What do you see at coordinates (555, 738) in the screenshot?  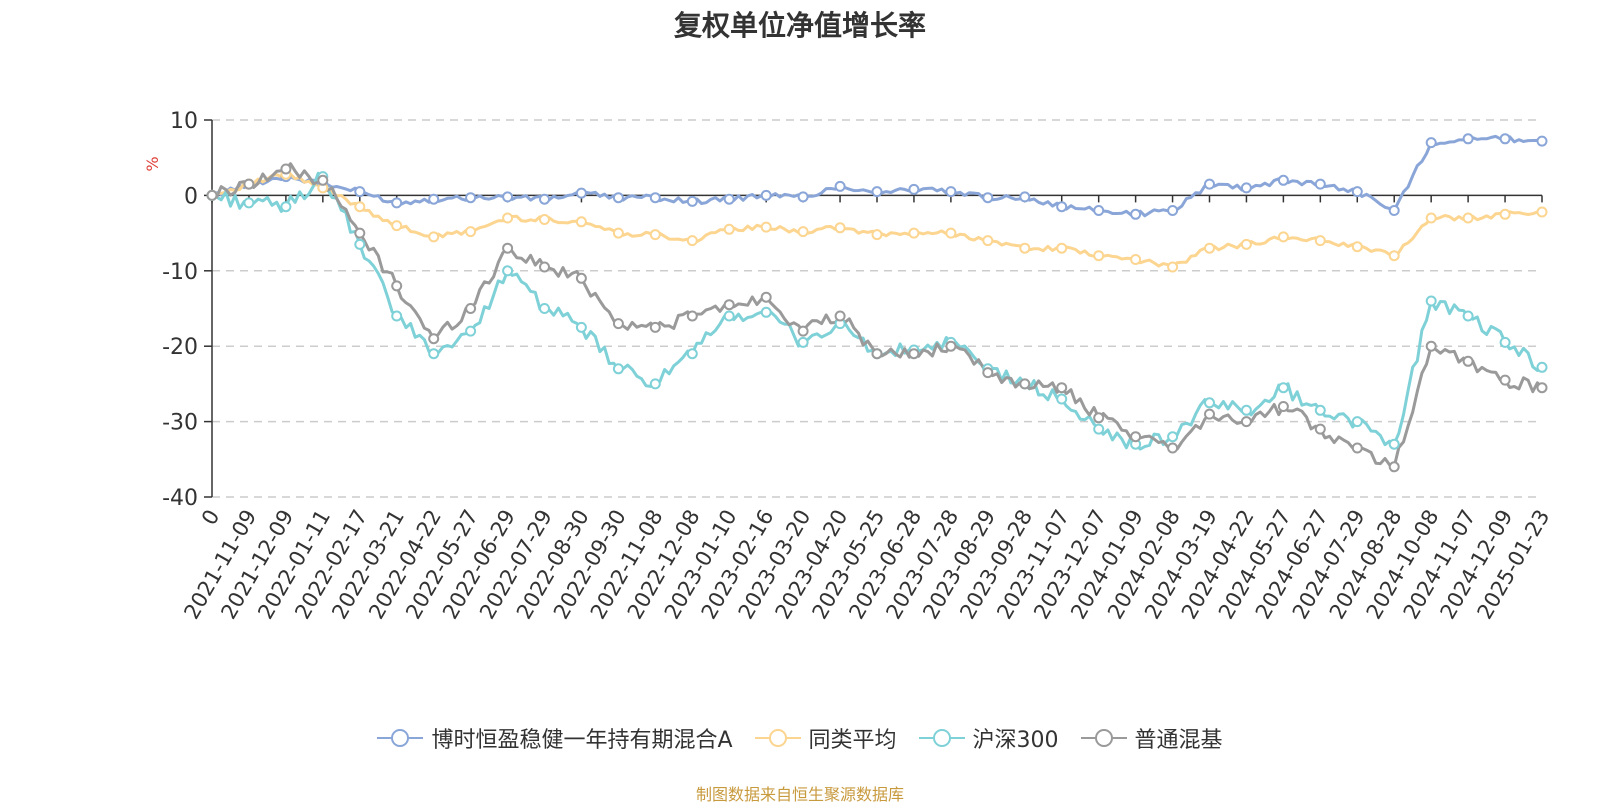 I see `legend-item: 博时恒盈稳健一年持有期混合A` at bounding box center [555, 738].